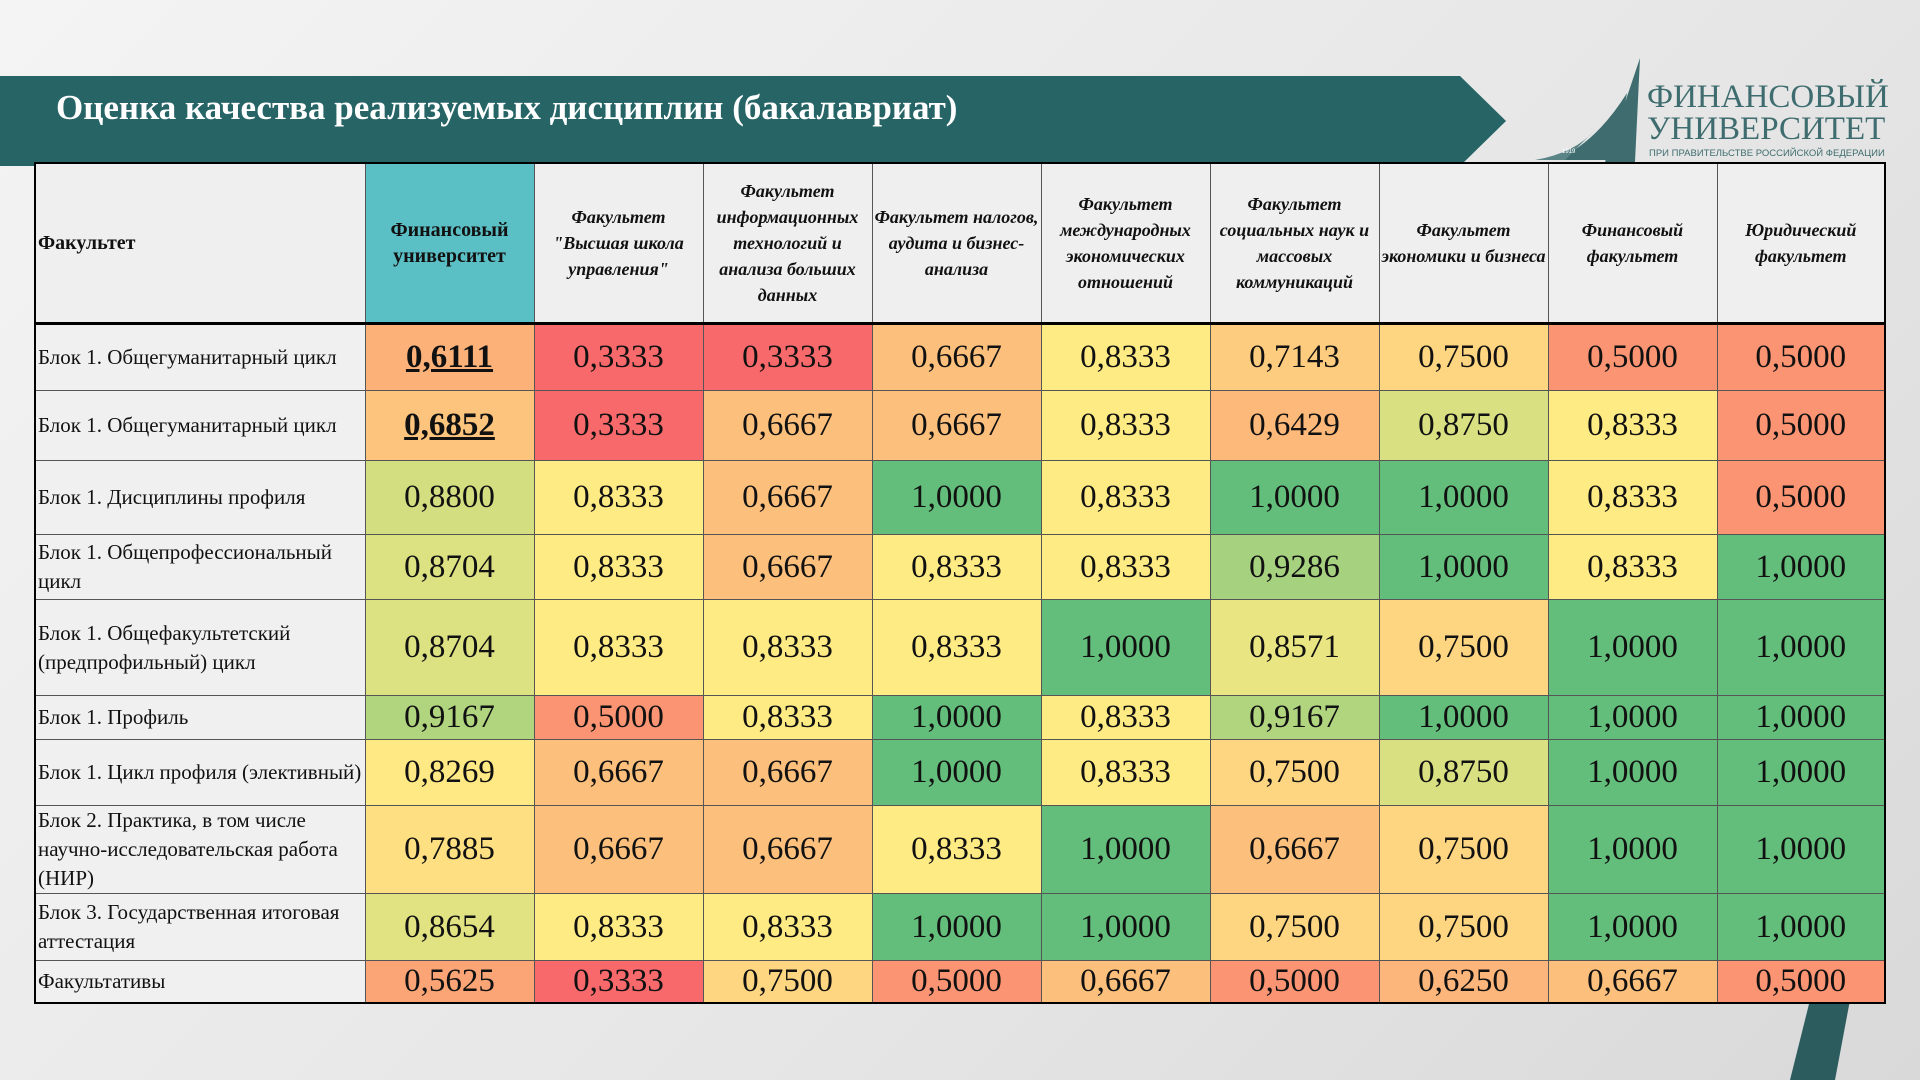  What do you see at coordinates (200, 497) in the screenshot?
I see `row-label: Блок 1. Дисциплины профиля` at bounding box center [200, 497].